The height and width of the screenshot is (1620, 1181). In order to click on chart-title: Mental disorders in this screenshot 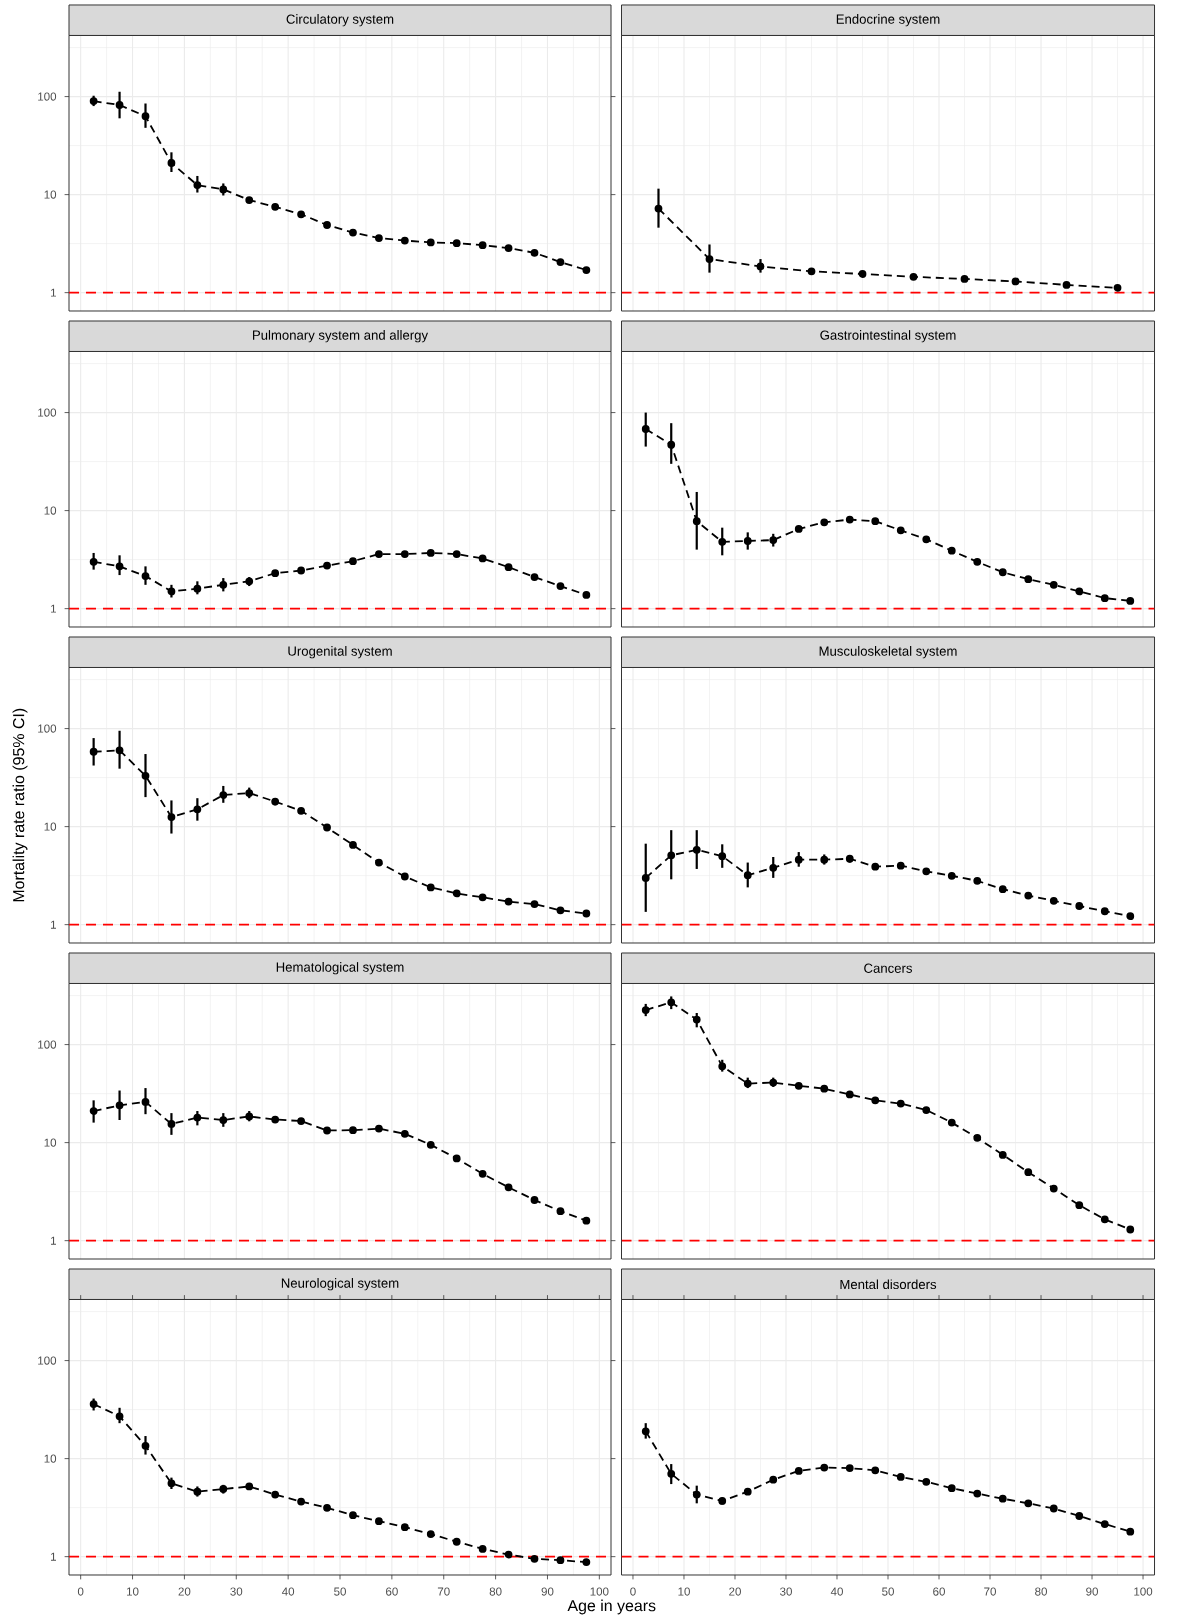, I will do `click(888, 1284)`.